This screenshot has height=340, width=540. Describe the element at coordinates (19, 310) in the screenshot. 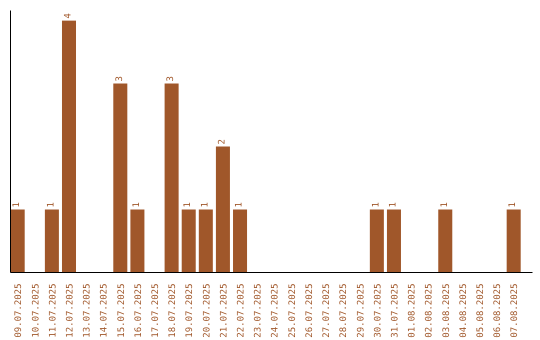

I see `x-tick-label: 09.07.2025` at that location.